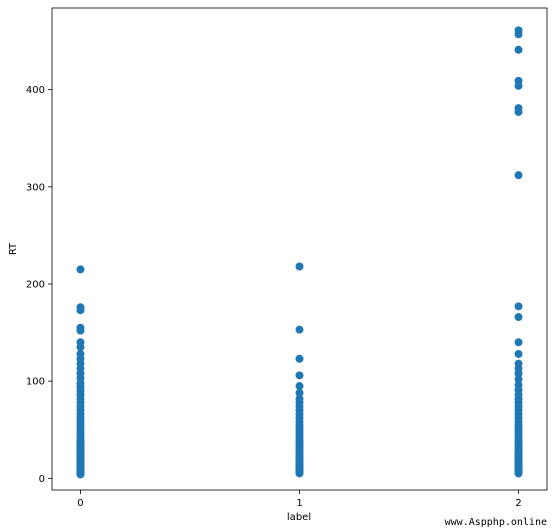  I want to click on y-tick-label: 100, so click(35, 382).